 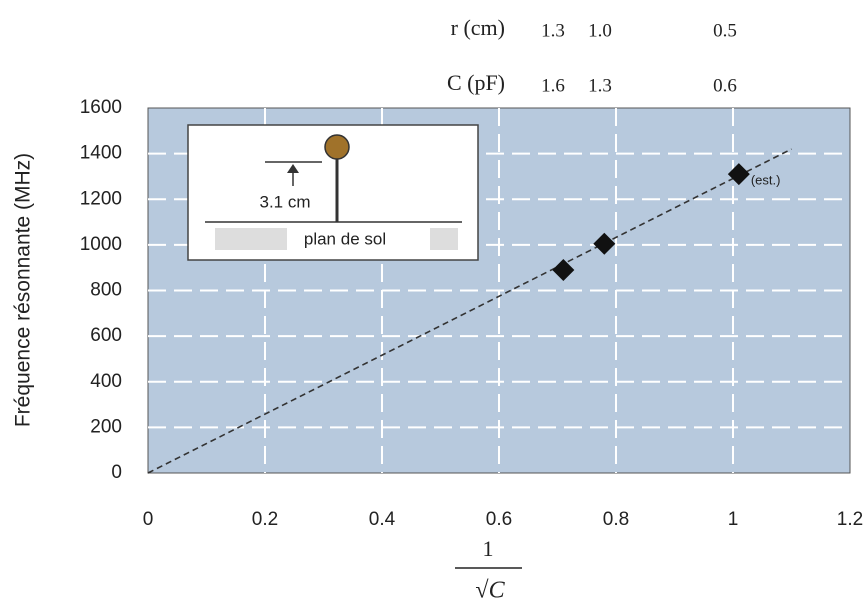 I want to click on x-tick-label: 0.4, so click(x=382, y=519).